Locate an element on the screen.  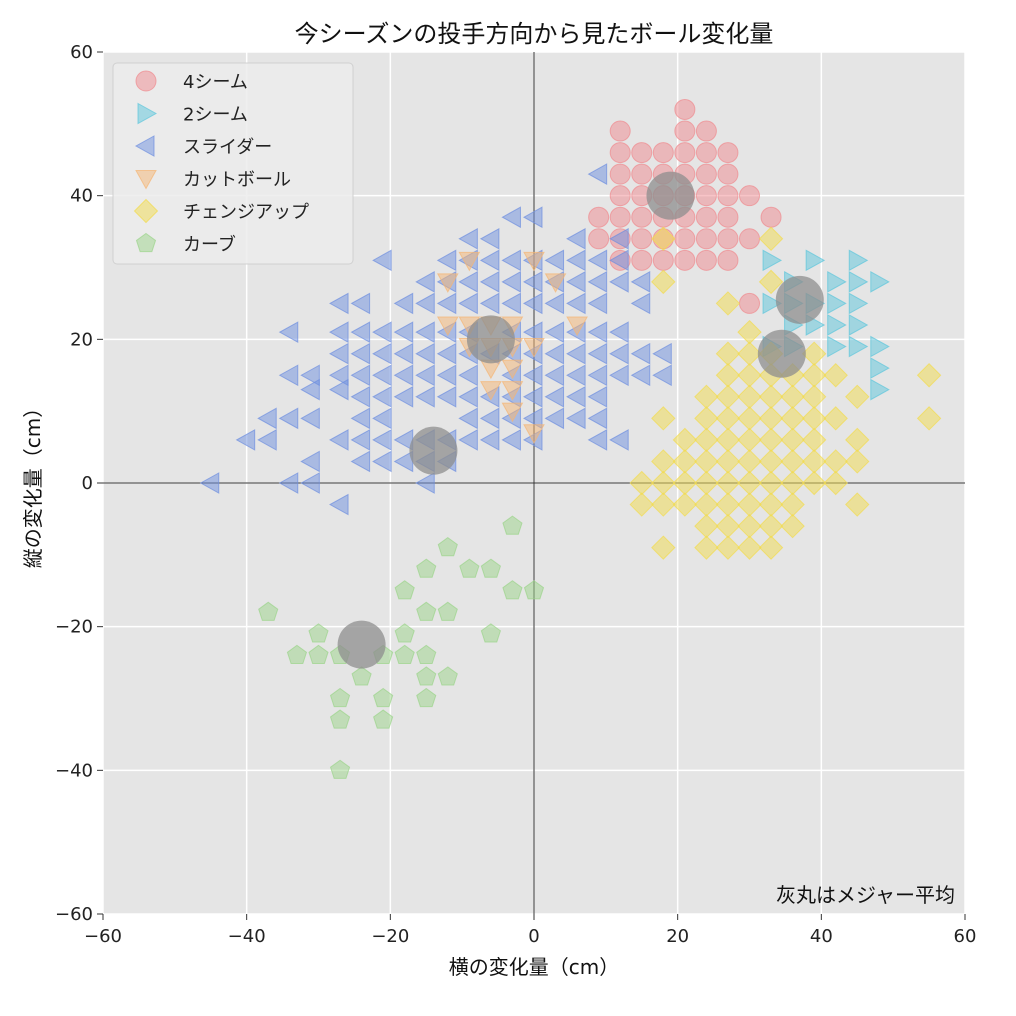
y-tick-label: −20 is located at coordinates (74, 627).